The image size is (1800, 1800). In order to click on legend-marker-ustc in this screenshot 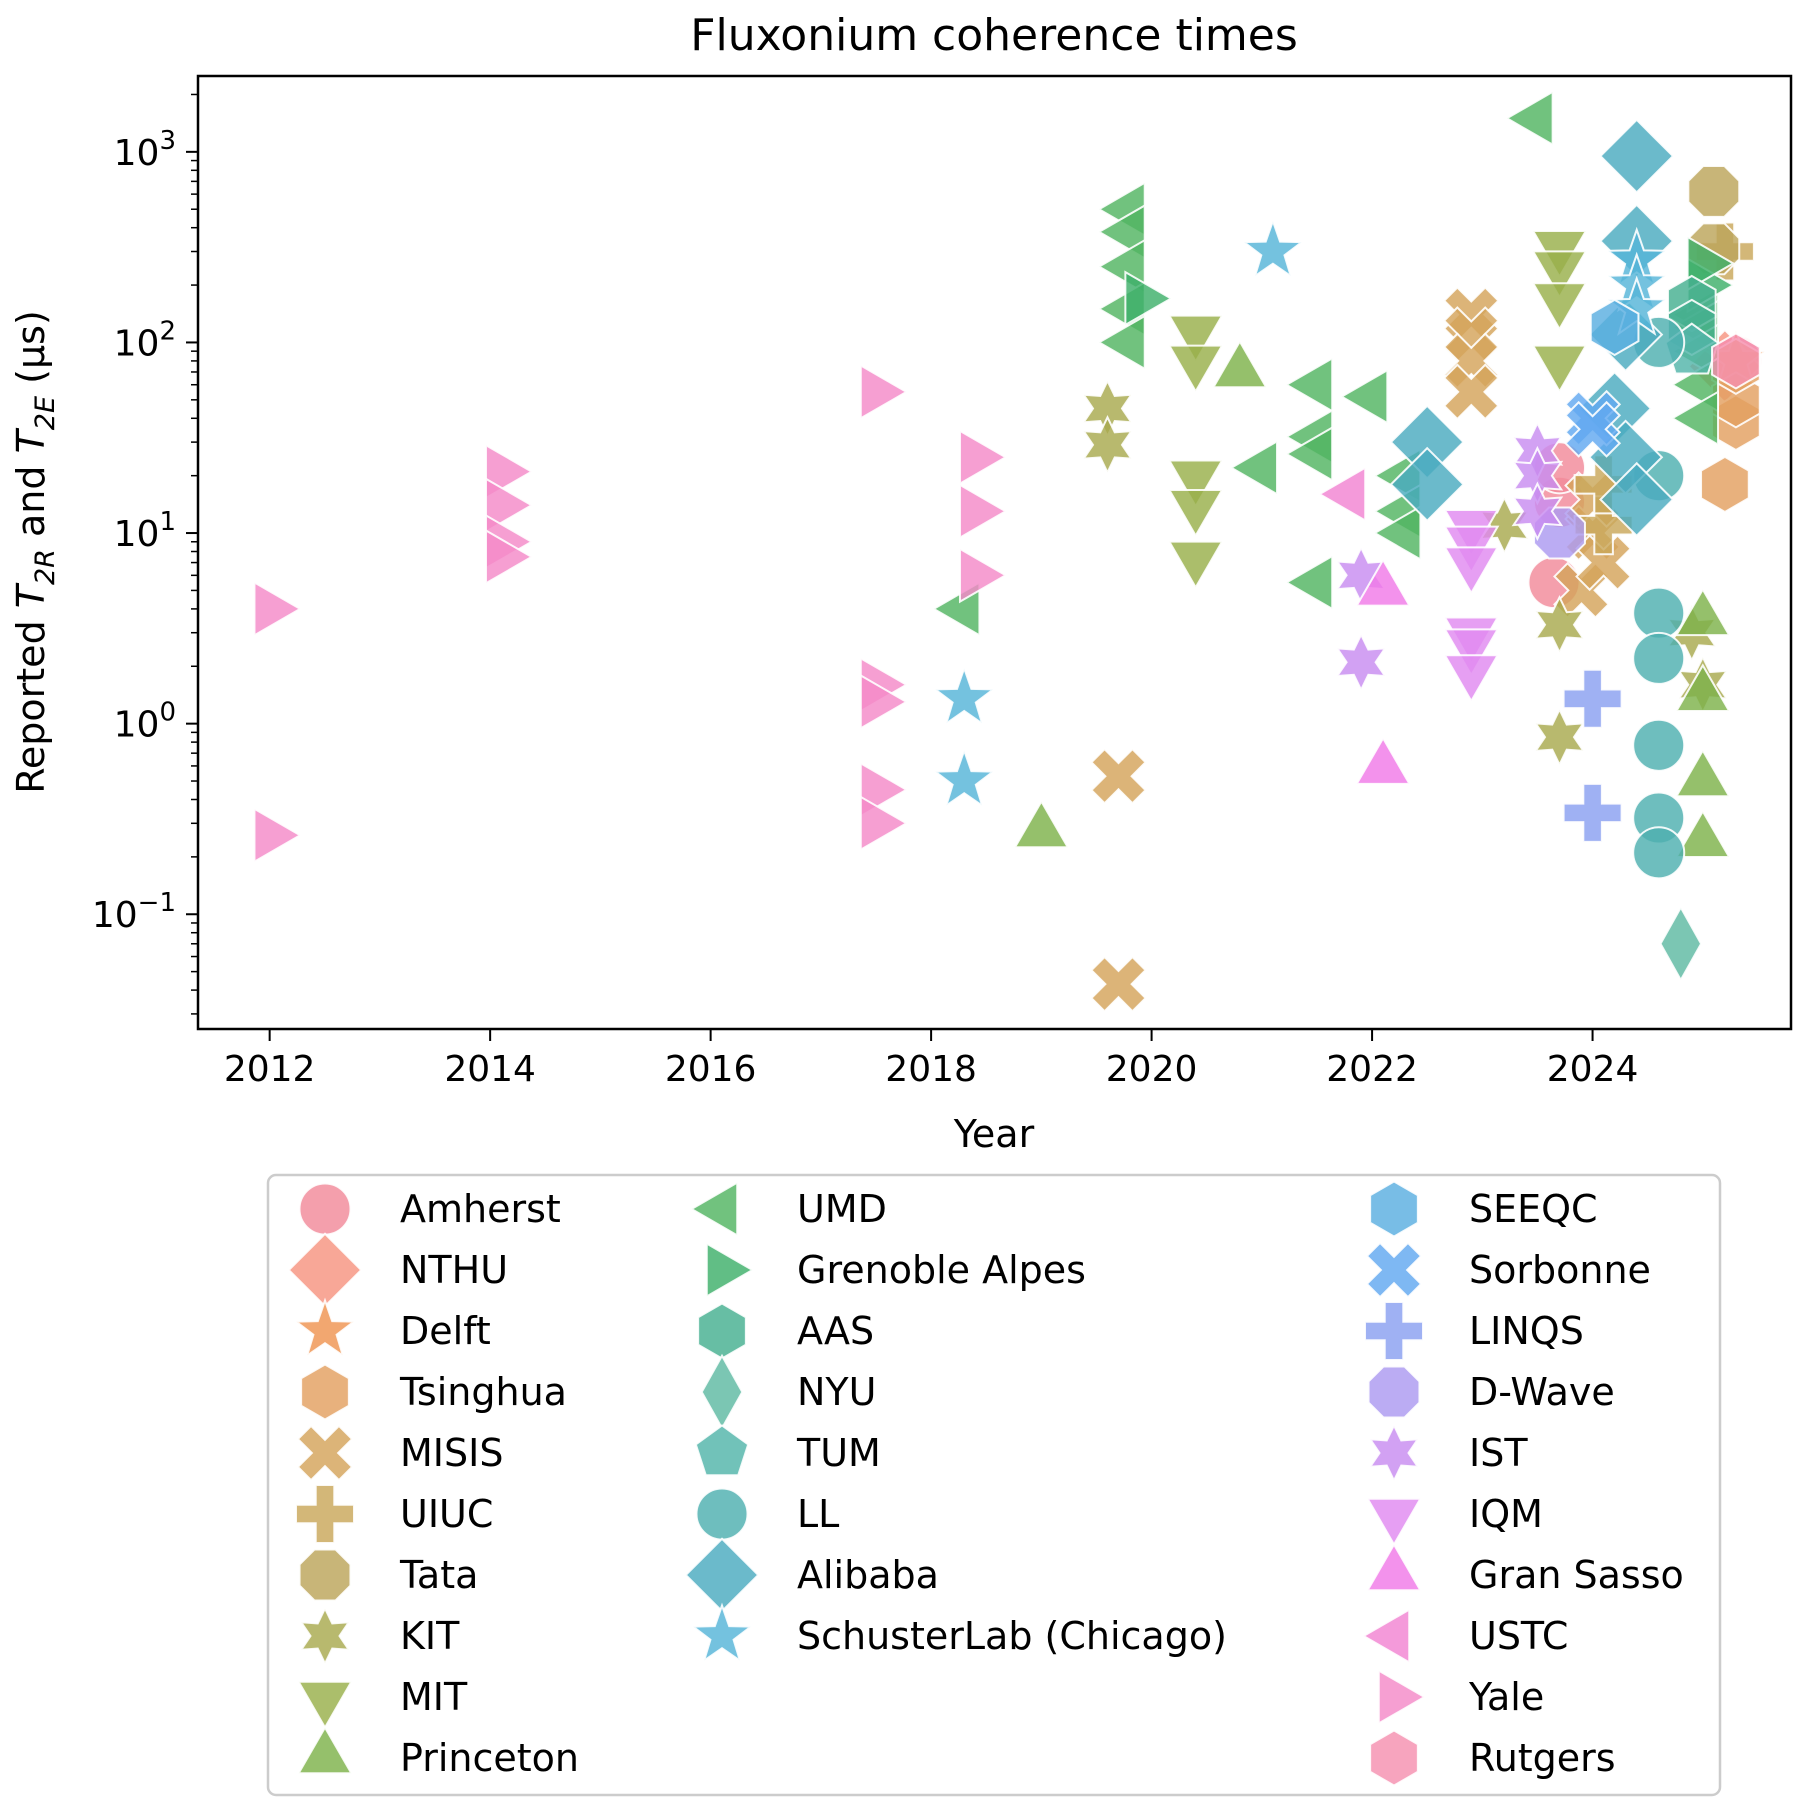, I will do `click(1386, 1636)`.